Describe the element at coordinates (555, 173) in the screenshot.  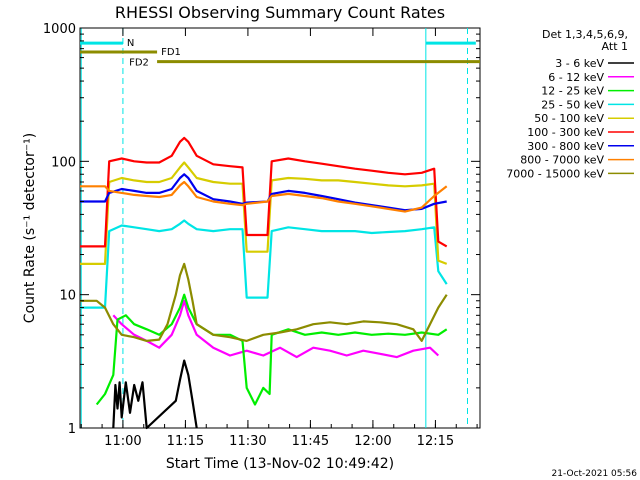
I see `legend-label-8: 7000 - 15000 keV` at that location.